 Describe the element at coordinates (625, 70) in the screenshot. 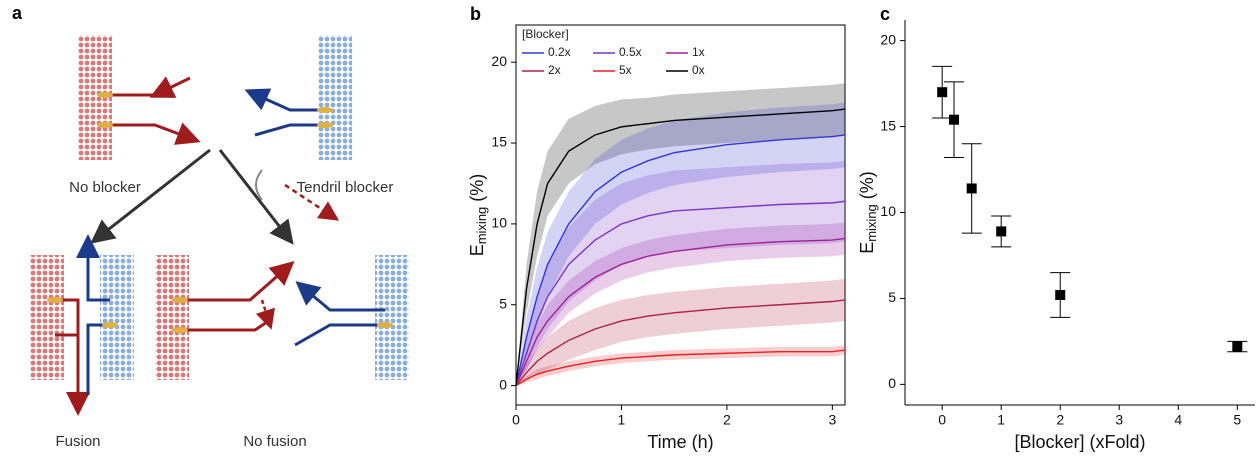

I see `legend-label: 5x` at that location.